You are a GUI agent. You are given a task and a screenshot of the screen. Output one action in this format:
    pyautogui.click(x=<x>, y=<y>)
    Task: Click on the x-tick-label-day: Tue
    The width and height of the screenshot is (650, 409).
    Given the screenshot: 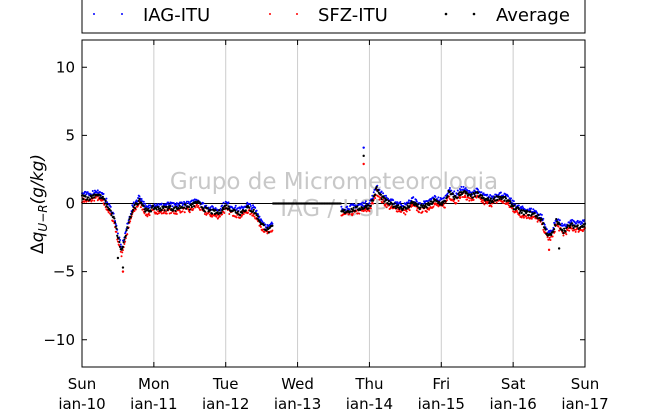 What is the action you would take?
    pyautogui.click(x=225, y=384)
    